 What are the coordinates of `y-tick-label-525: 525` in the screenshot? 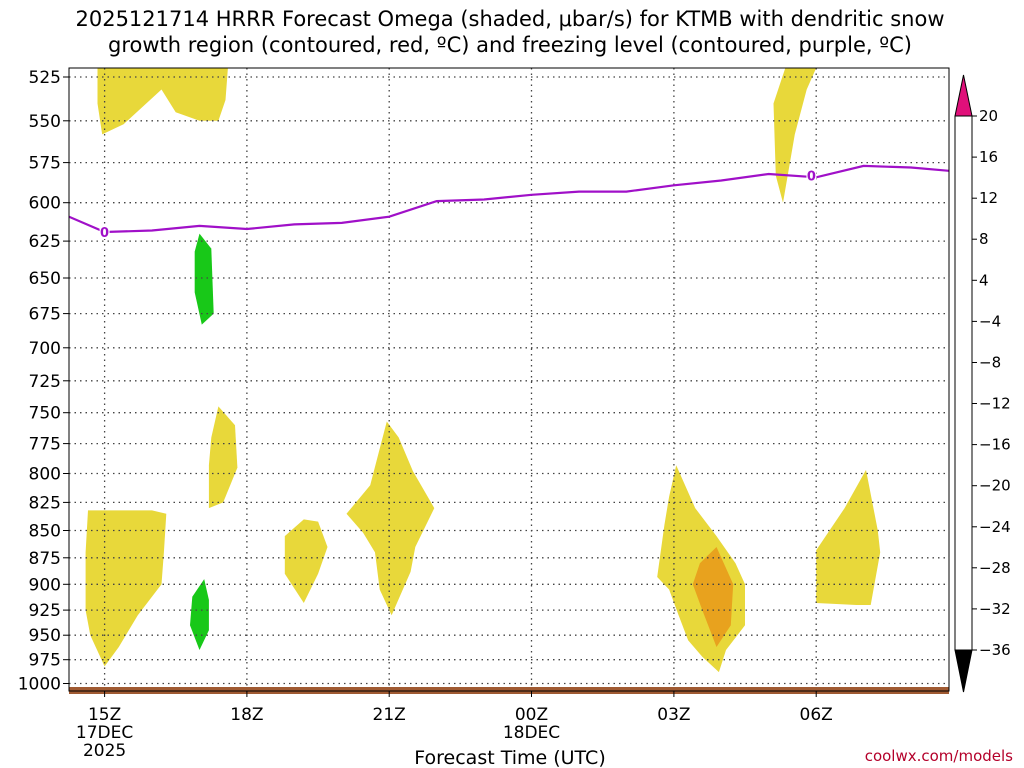 It's located at (45, 78).